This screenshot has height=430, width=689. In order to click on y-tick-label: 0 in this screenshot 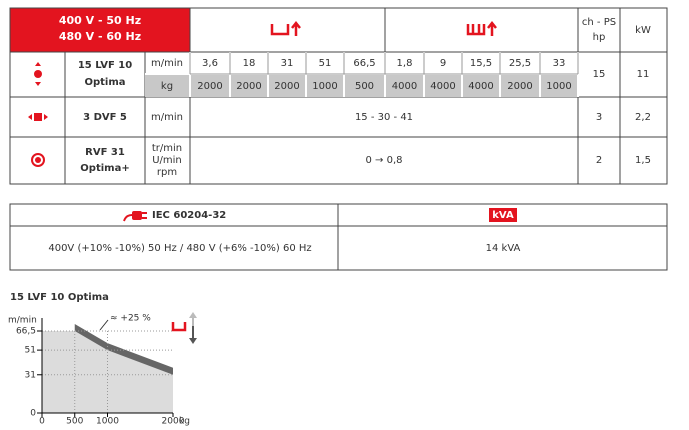, I will do `click(33, 414)`.